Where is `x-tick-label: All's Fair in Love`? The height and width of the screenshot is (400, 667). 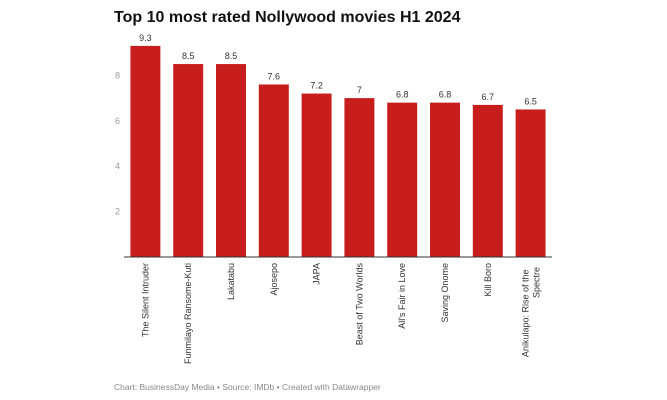 x-tick-label: All's Fair in Love is located at coordinates (402, 296).